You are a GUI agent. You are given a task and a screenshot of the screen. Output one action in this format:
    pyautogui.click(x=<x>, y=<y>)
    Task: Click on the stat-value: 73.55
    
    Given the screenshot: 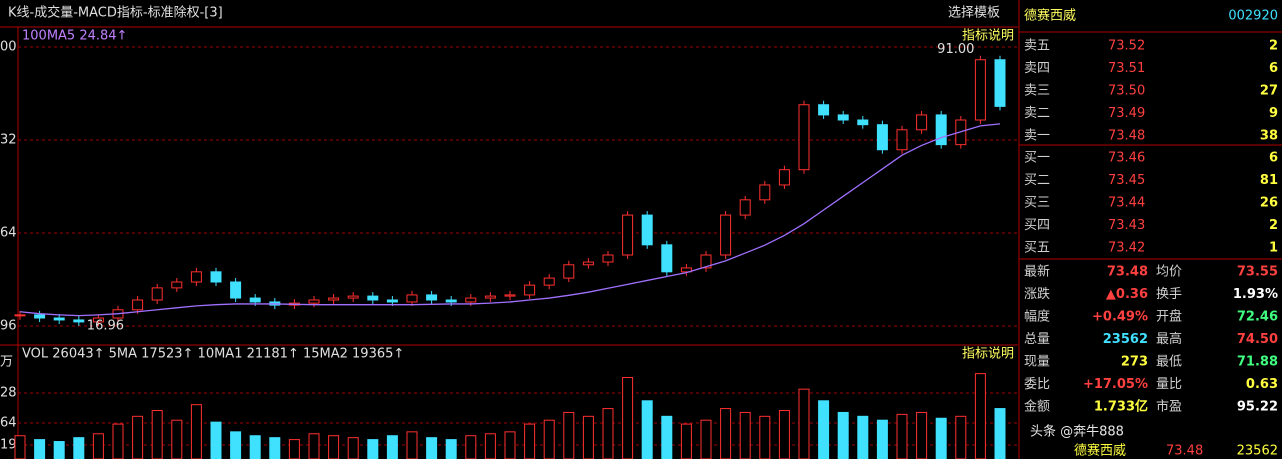 What is the action you would take?
    pyautogui.click(x=1257, y=272)
    